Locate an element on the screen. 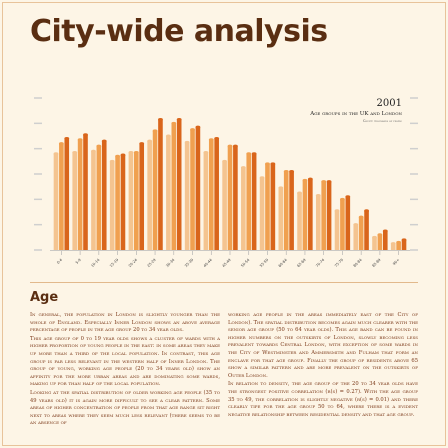 This screenshot has width=448, height=448. x-tick-label: 45-49 is located at coordinates (226, 262).